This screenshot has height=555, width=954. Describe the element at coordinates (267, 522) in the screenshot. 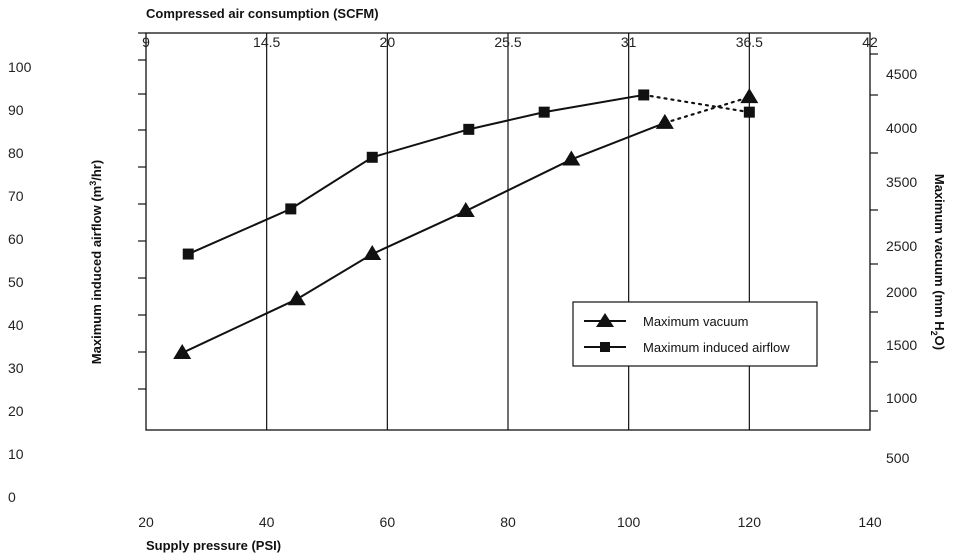

I see `bottom-tick-label: 40` at that location.